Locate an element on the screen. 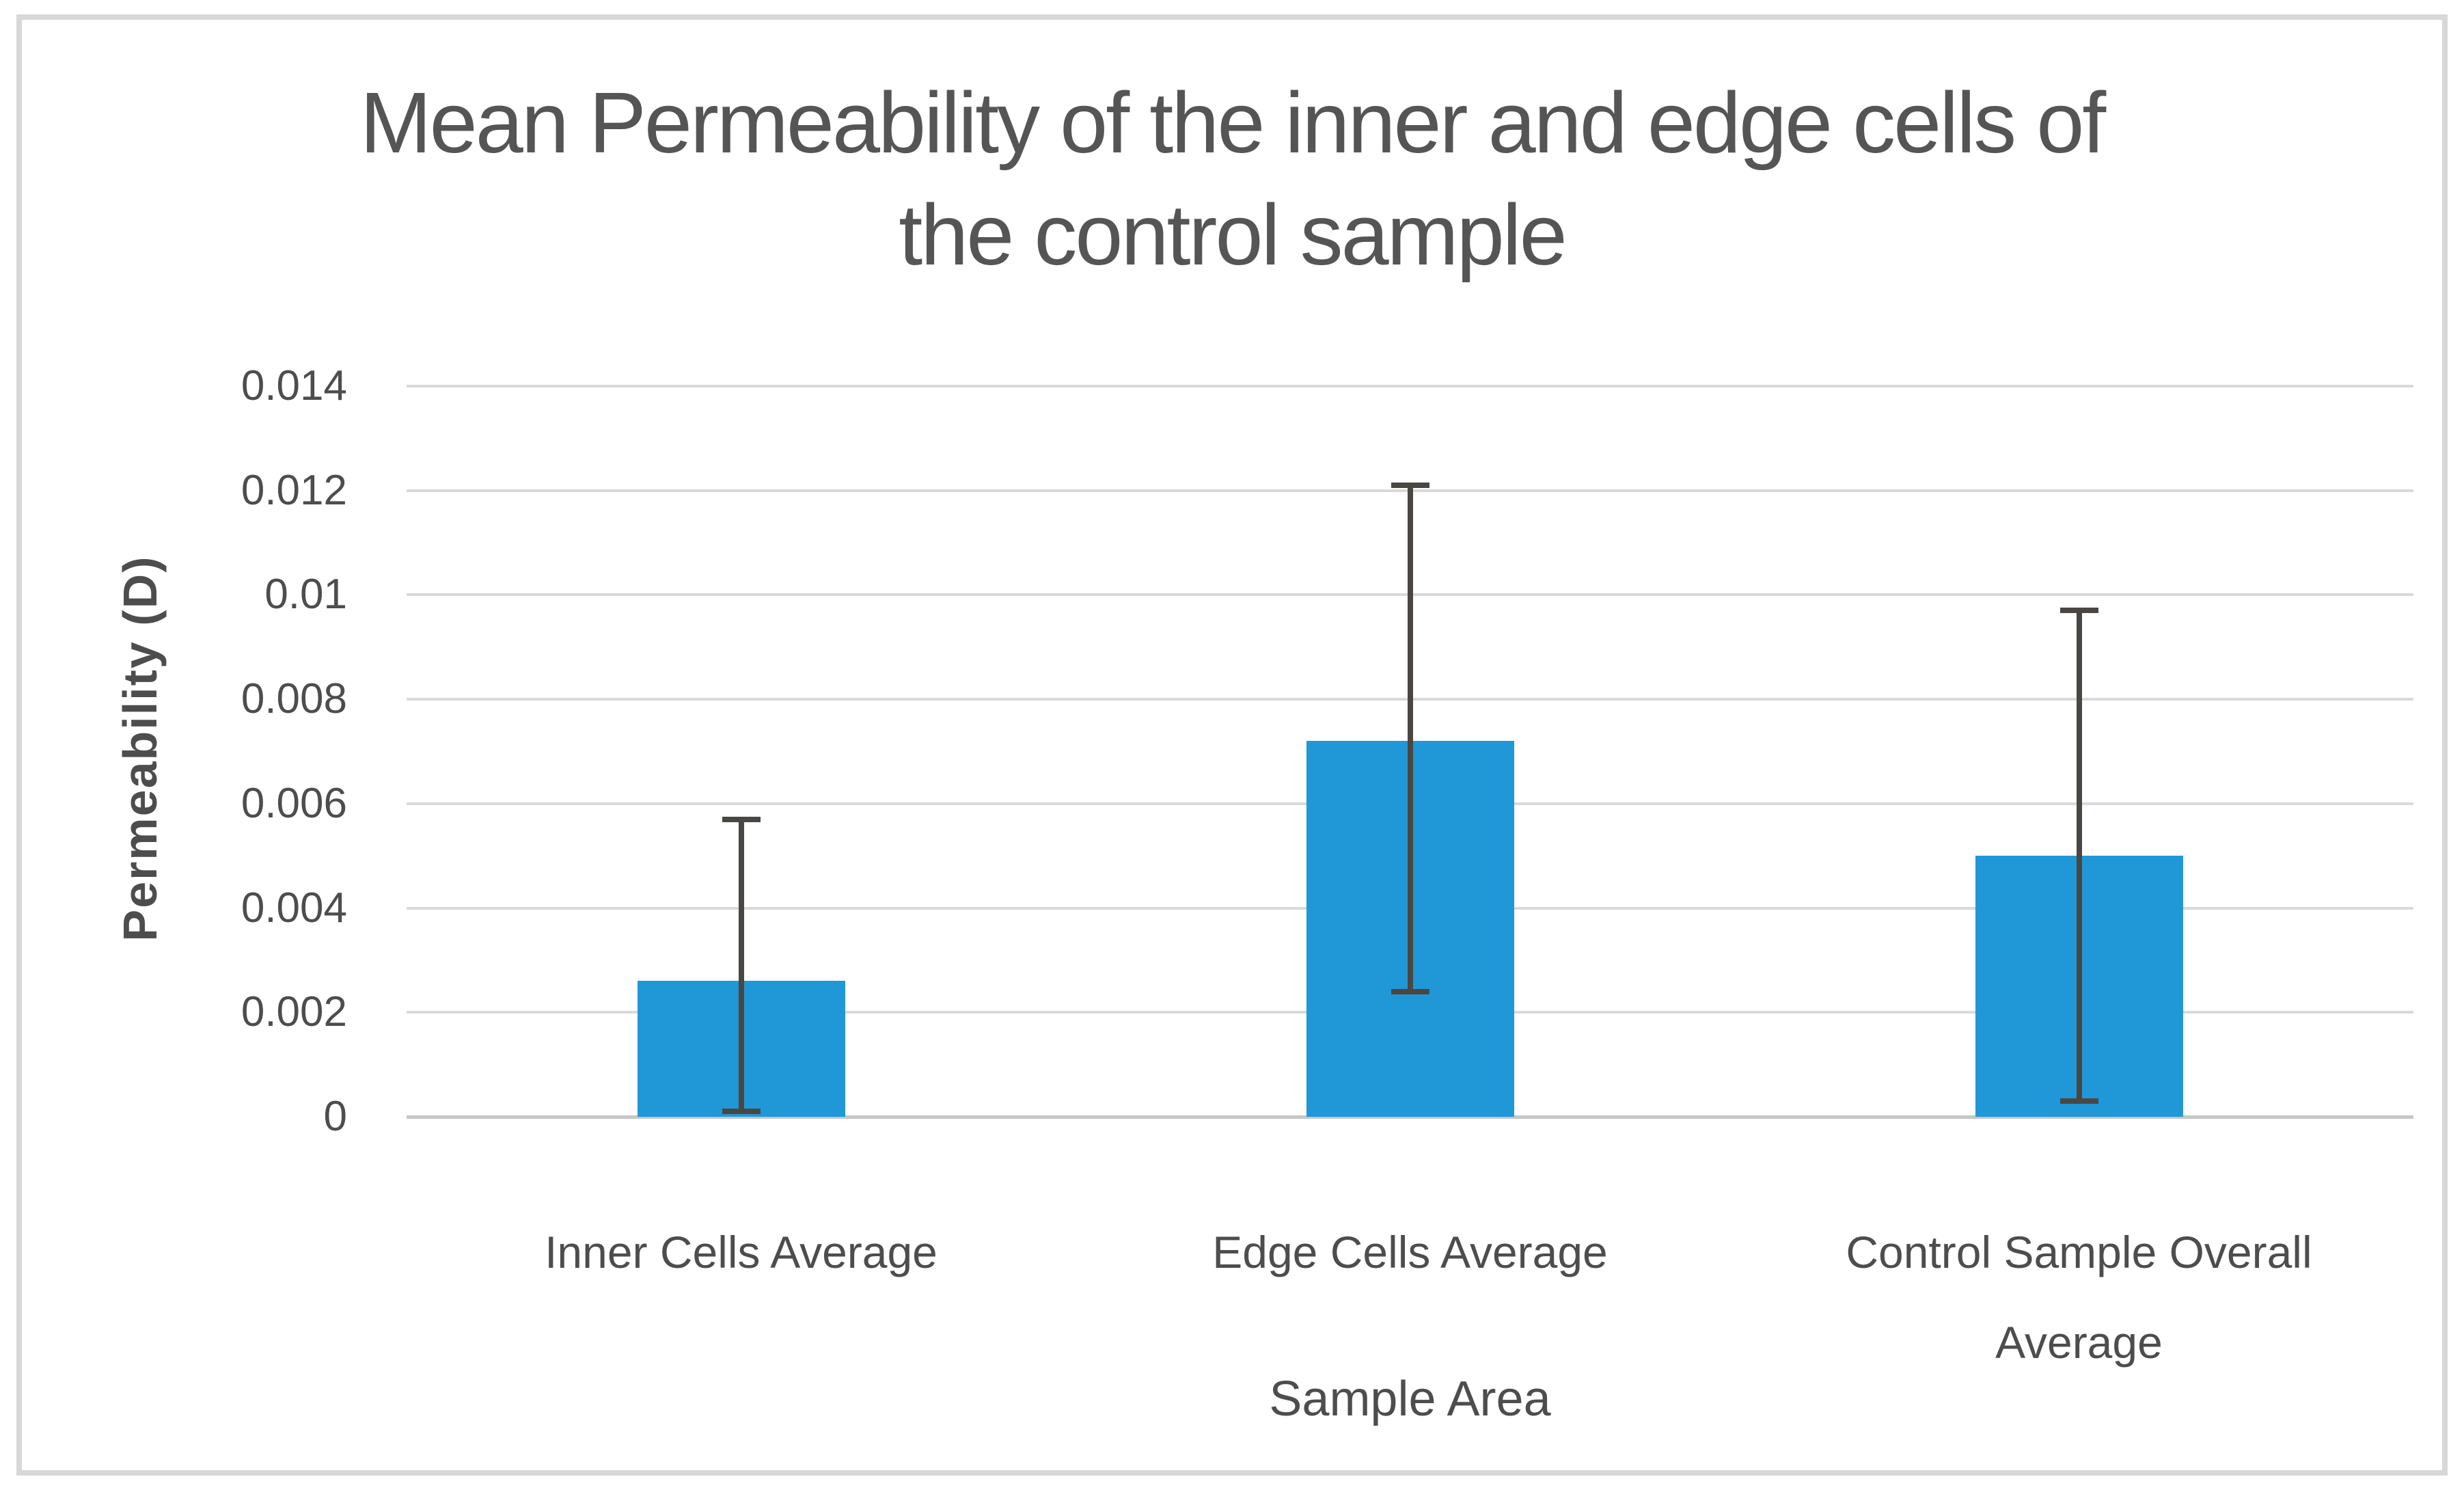  x-axis-title: Sample Area is located at coordinates (1410, 1399).